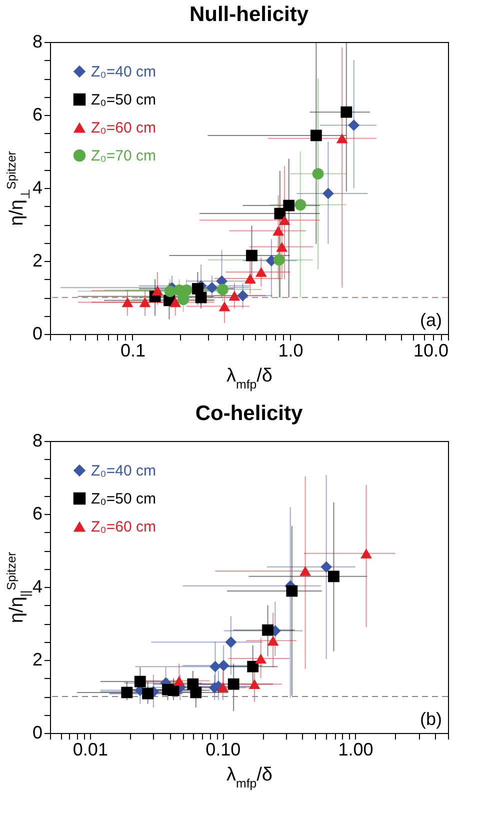  What do you see at coordinates (133, 350) in the screenshot?
I see `x-tick-label: 0.1` at bounding box center [133, 350].